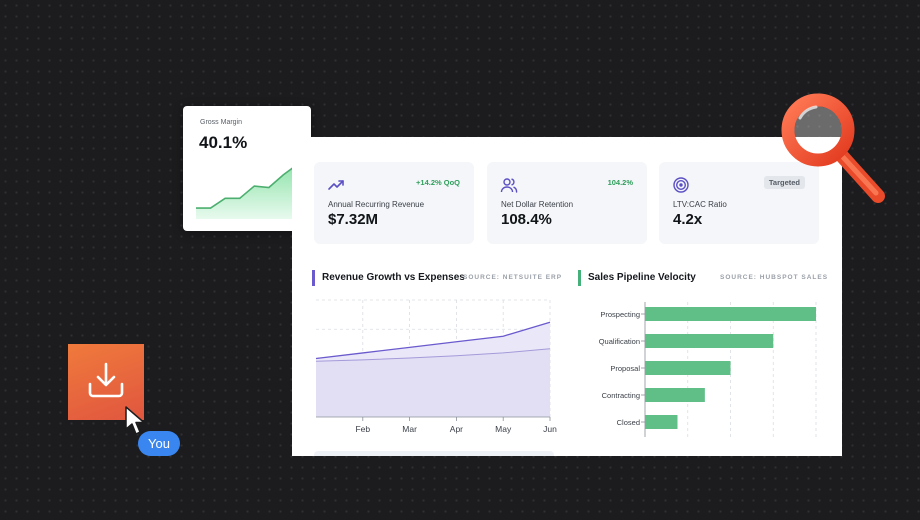 Image resolution: width=920 pixels, height=520 pixels. What do you see at coordinates (223, 142) in the screenshot?
I see `gross-margin-value: 40.1%` at bounding box center [223, 142].